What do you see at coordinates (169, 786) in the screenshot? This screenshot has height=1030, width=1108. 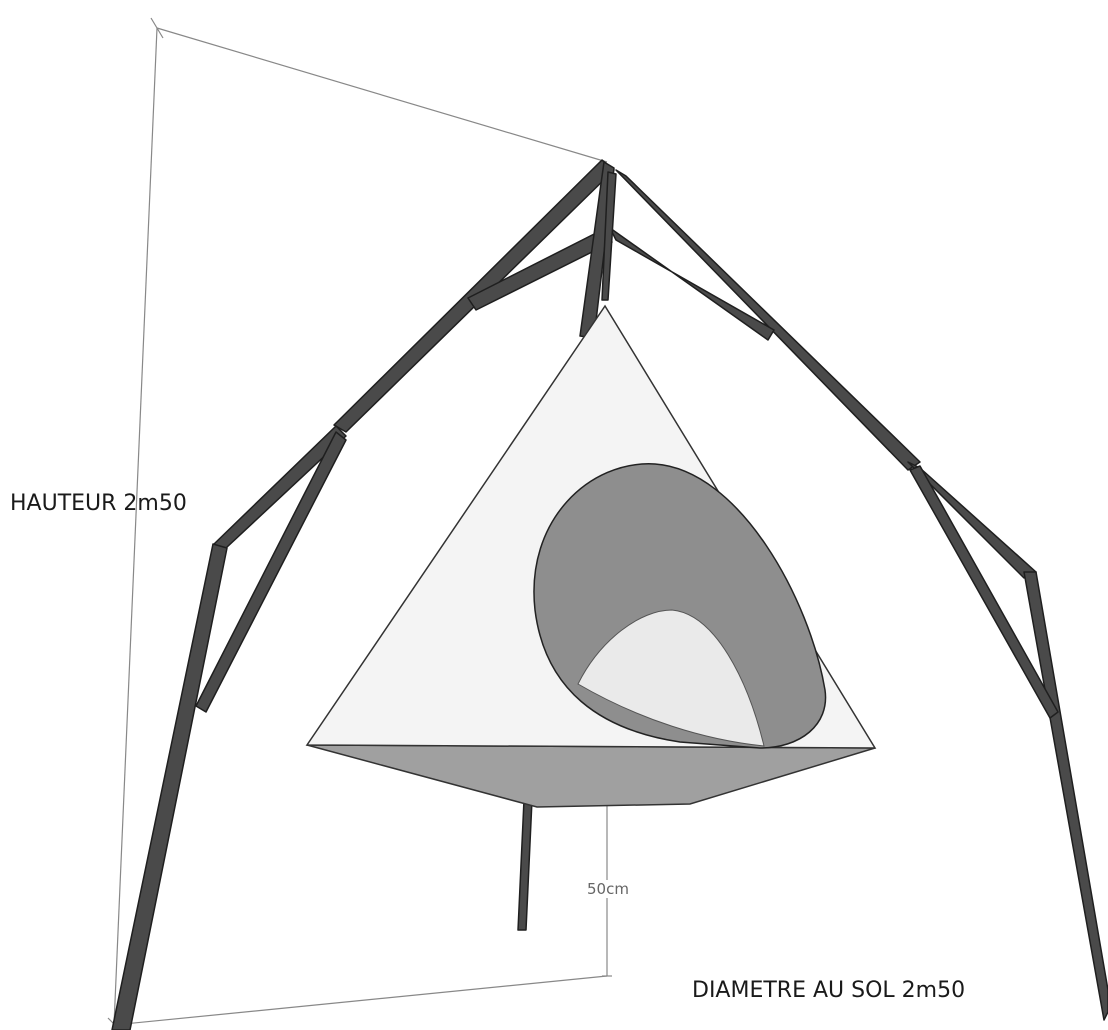 I see `left-lower-leg` at bounding box center [169, 786].